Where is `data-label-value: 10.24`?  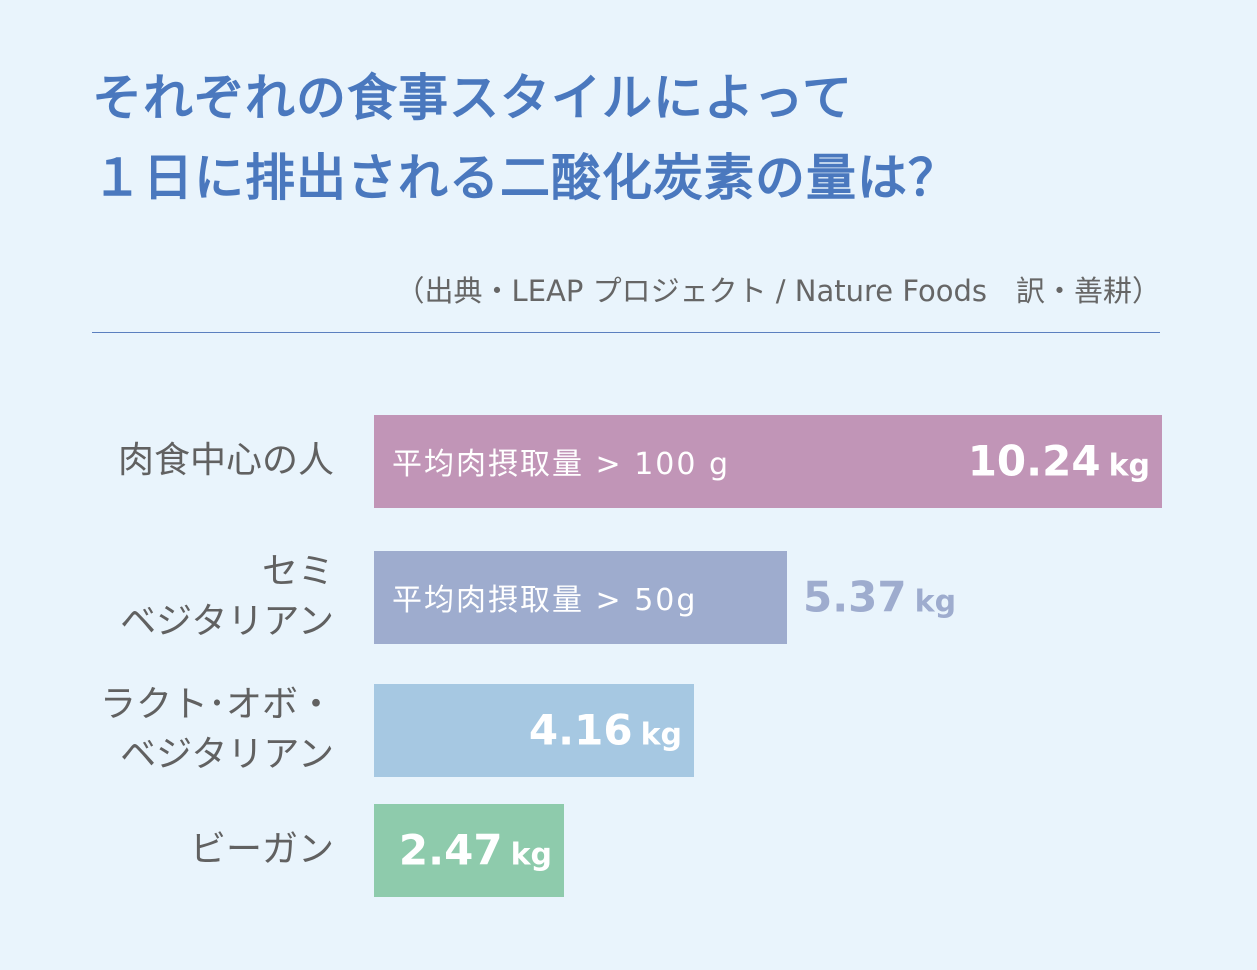
data-label-value: 10.24 is located at coordinates (1034, 461).